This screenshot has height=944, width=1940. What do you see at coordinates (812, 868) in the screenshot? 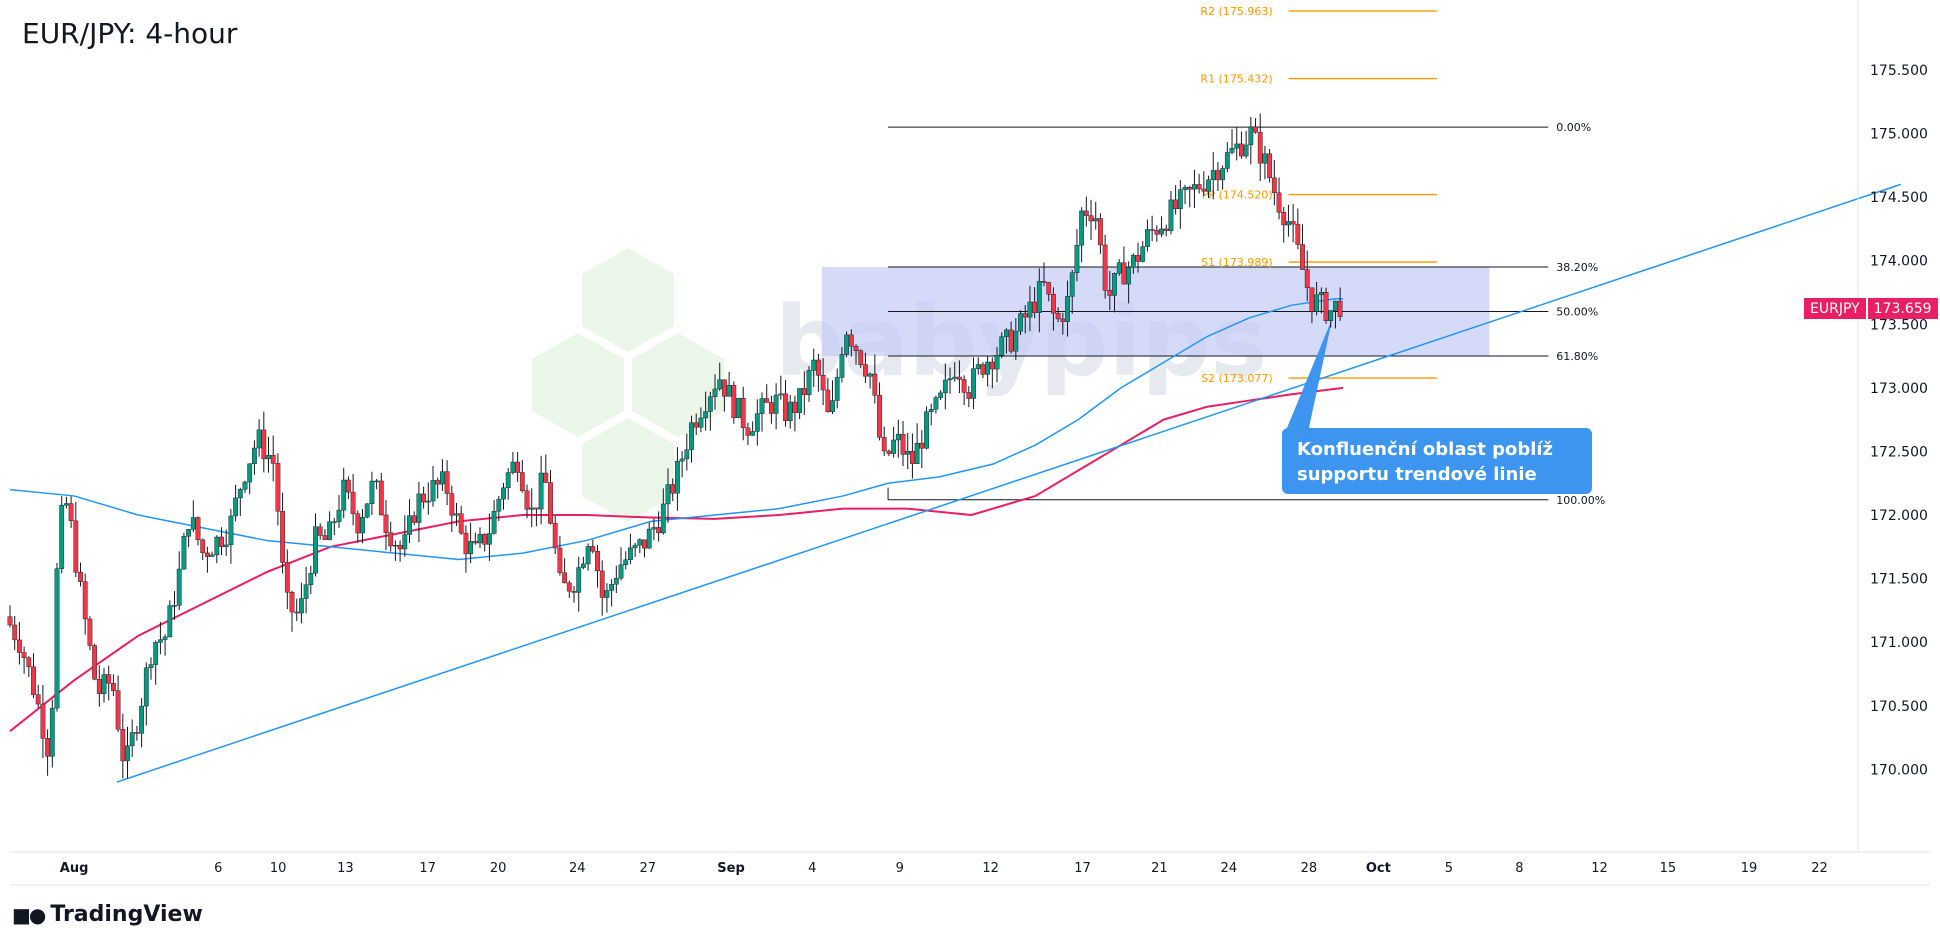
I see `x-tick-label: 4` at bounding box center [812, 868].